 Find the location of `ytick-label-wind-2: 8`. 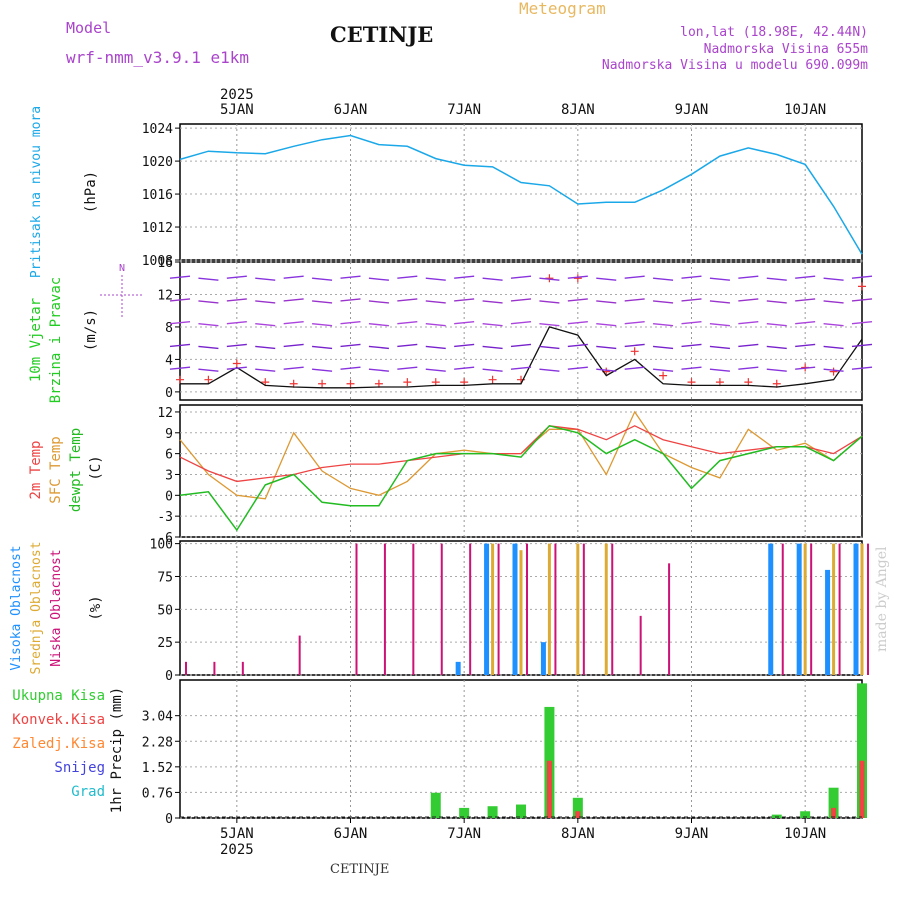

ytick-label-wind-2: 8 is located at coordinates (169, 328).